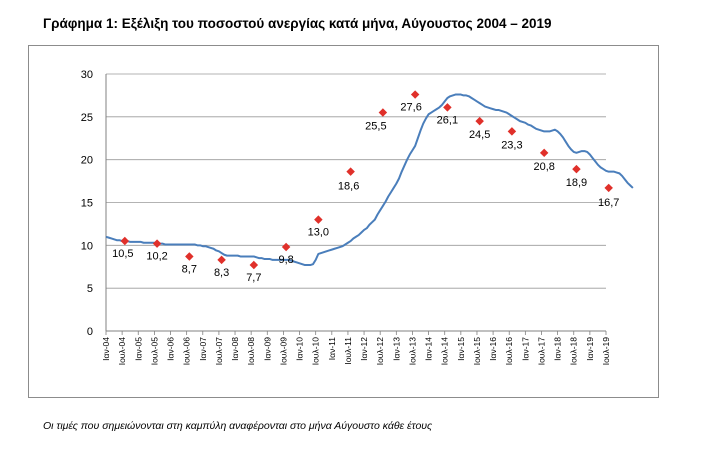  I want to click on x-tick-label: Ιουλ-06, so click(187, 351).